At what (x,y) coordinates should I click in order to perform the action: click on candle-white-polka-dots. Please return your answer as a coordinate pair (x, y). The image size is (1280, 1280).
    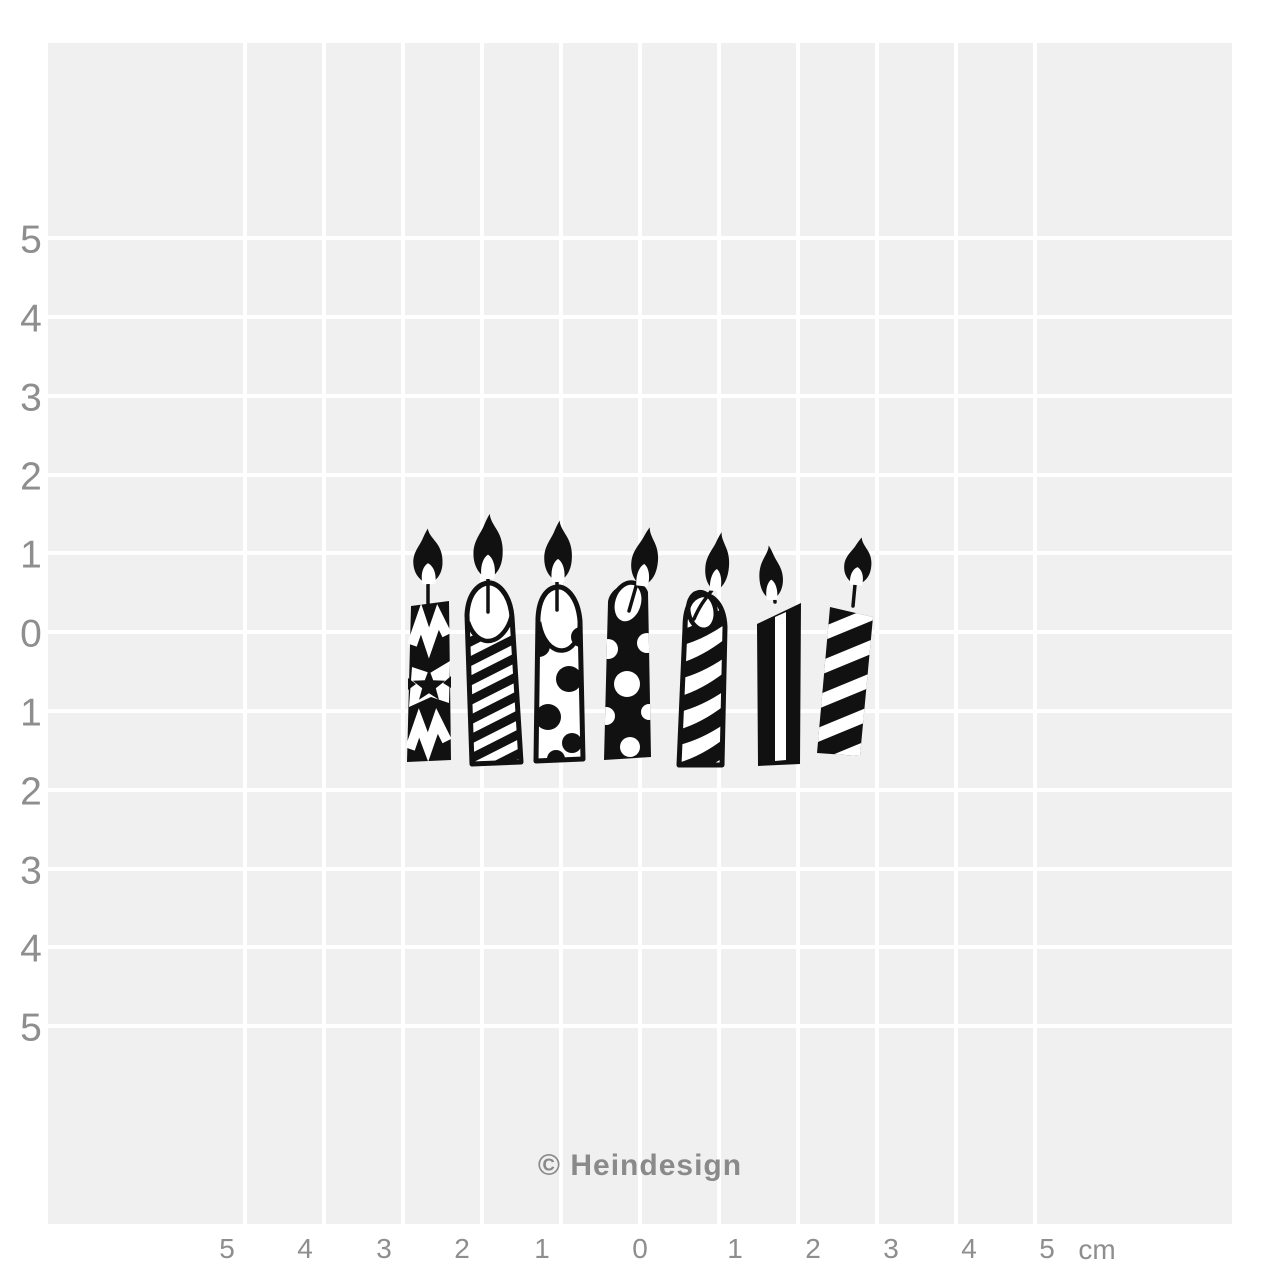
    Looking at the image, I should click on (633, 642).